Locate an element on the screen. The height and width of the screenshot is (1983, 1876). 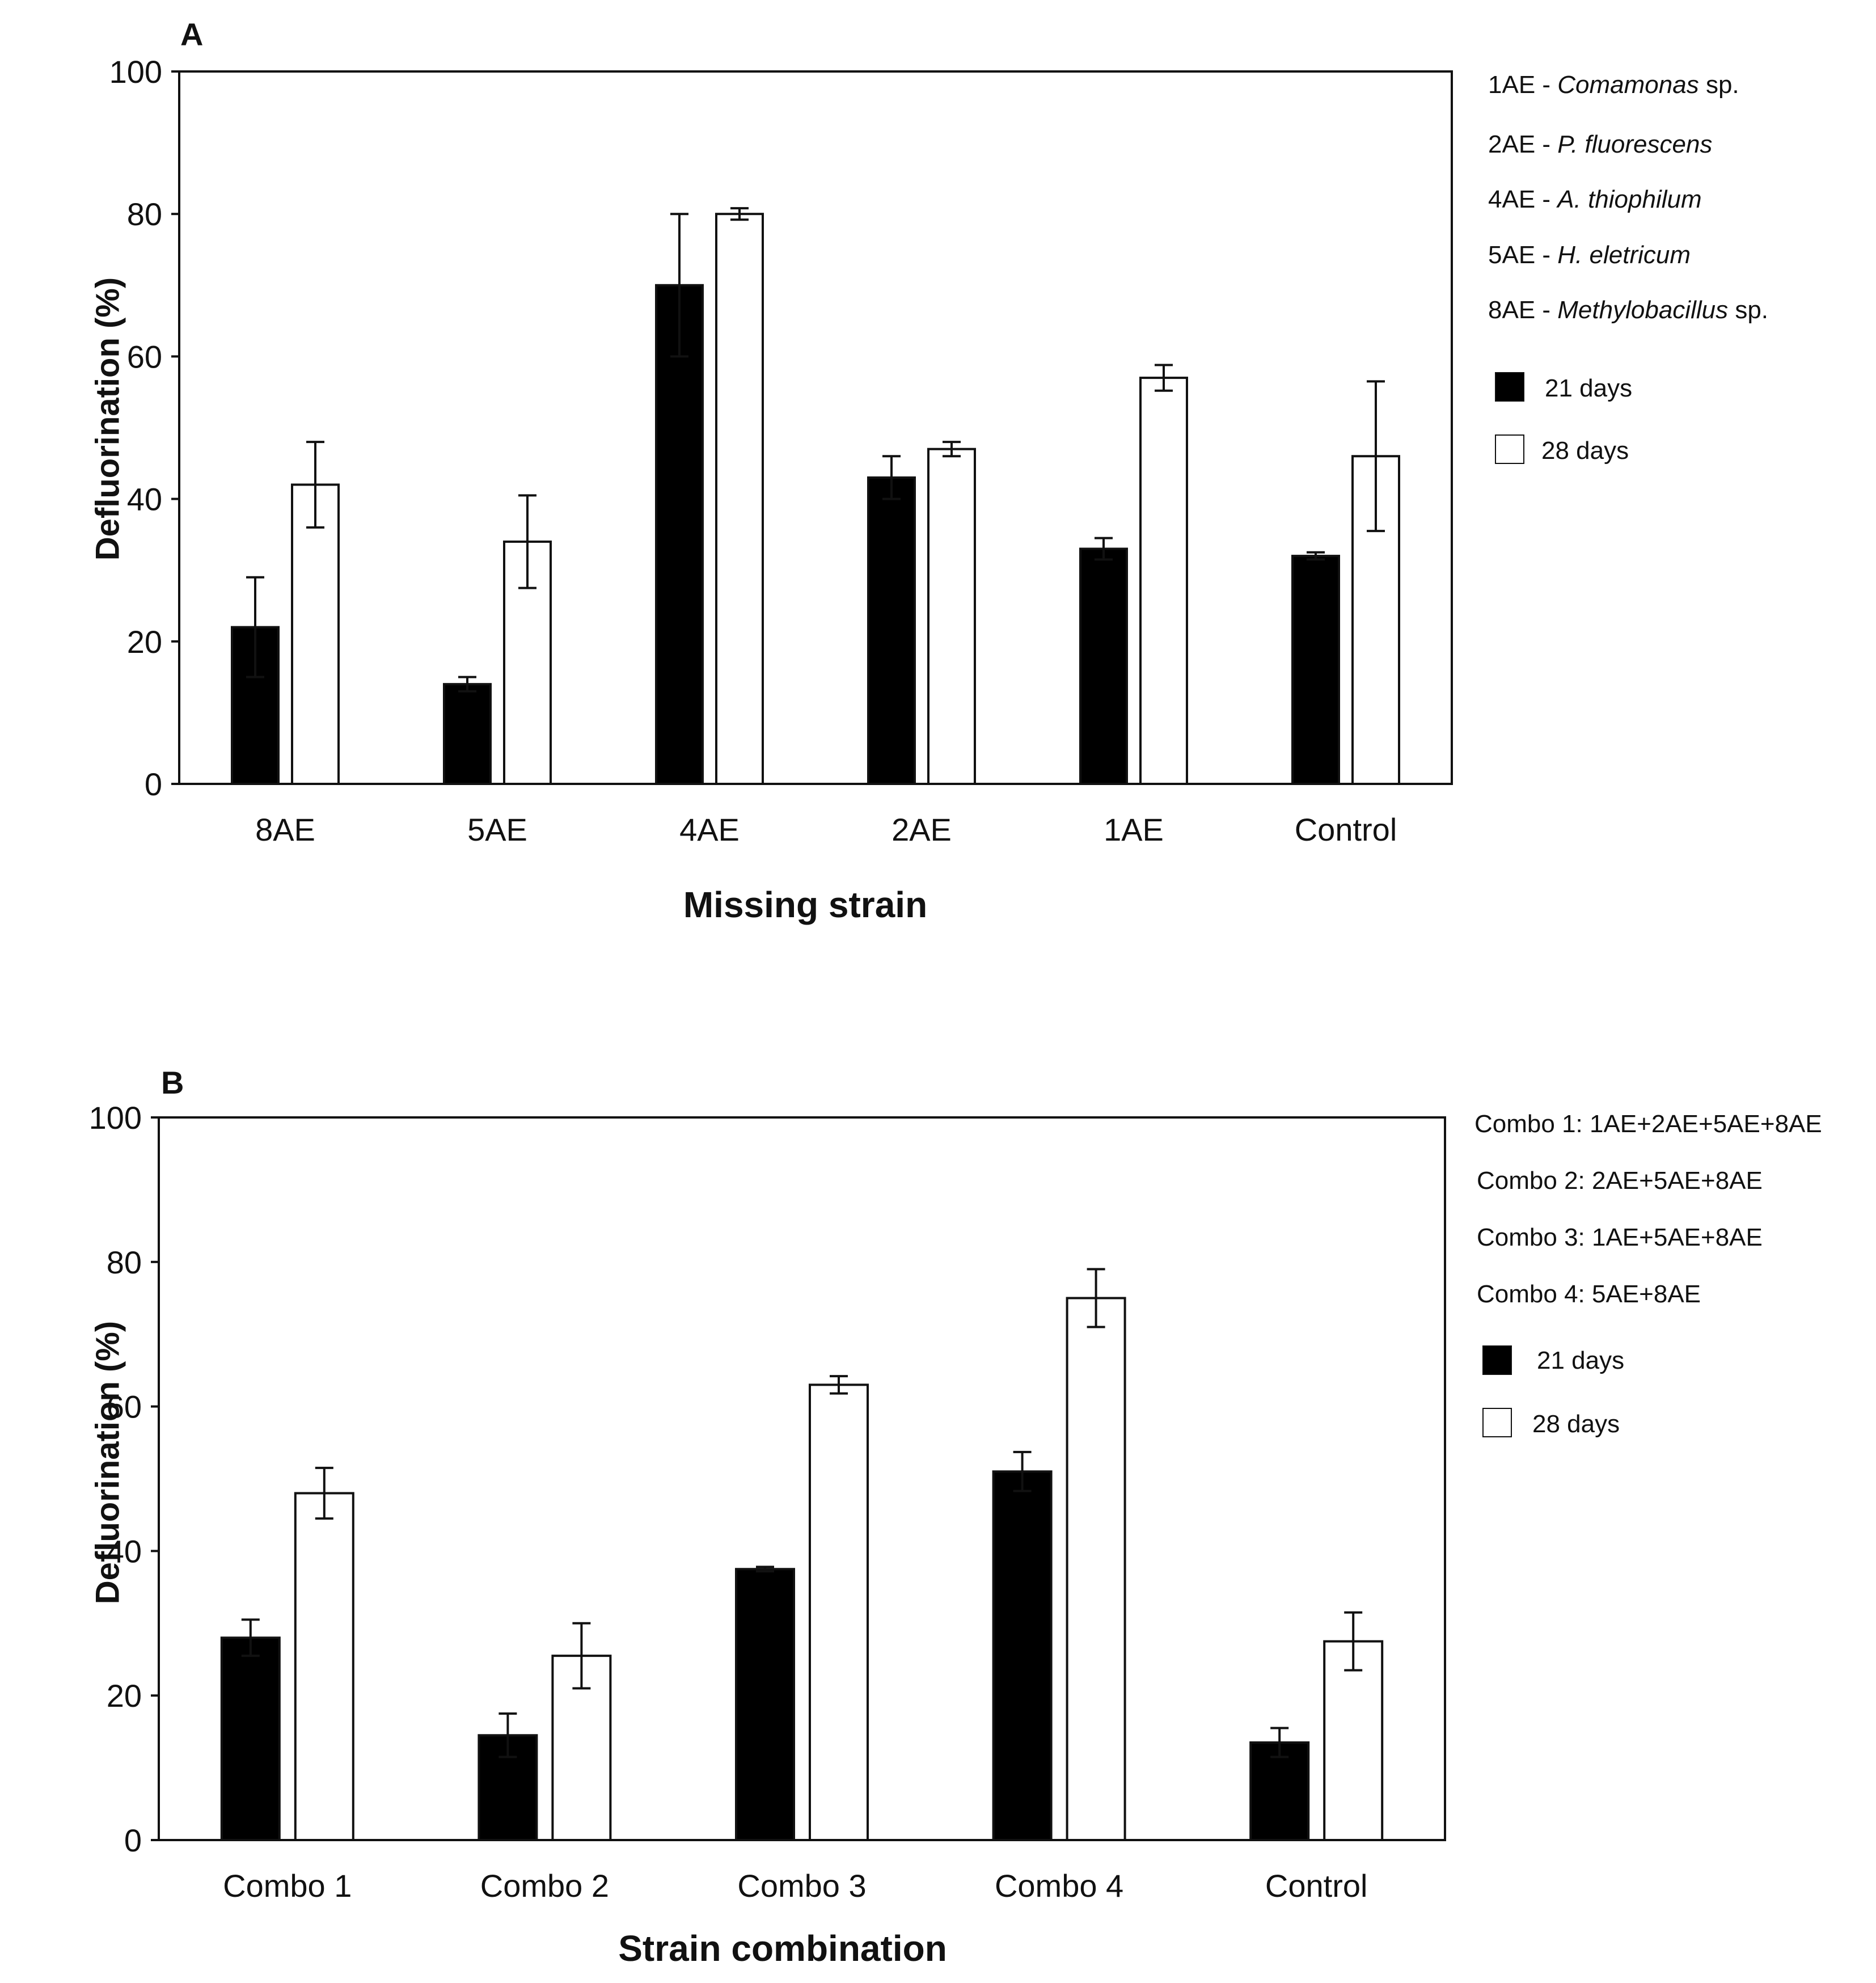
panel-letter: A is located at coordinates (192, 34).